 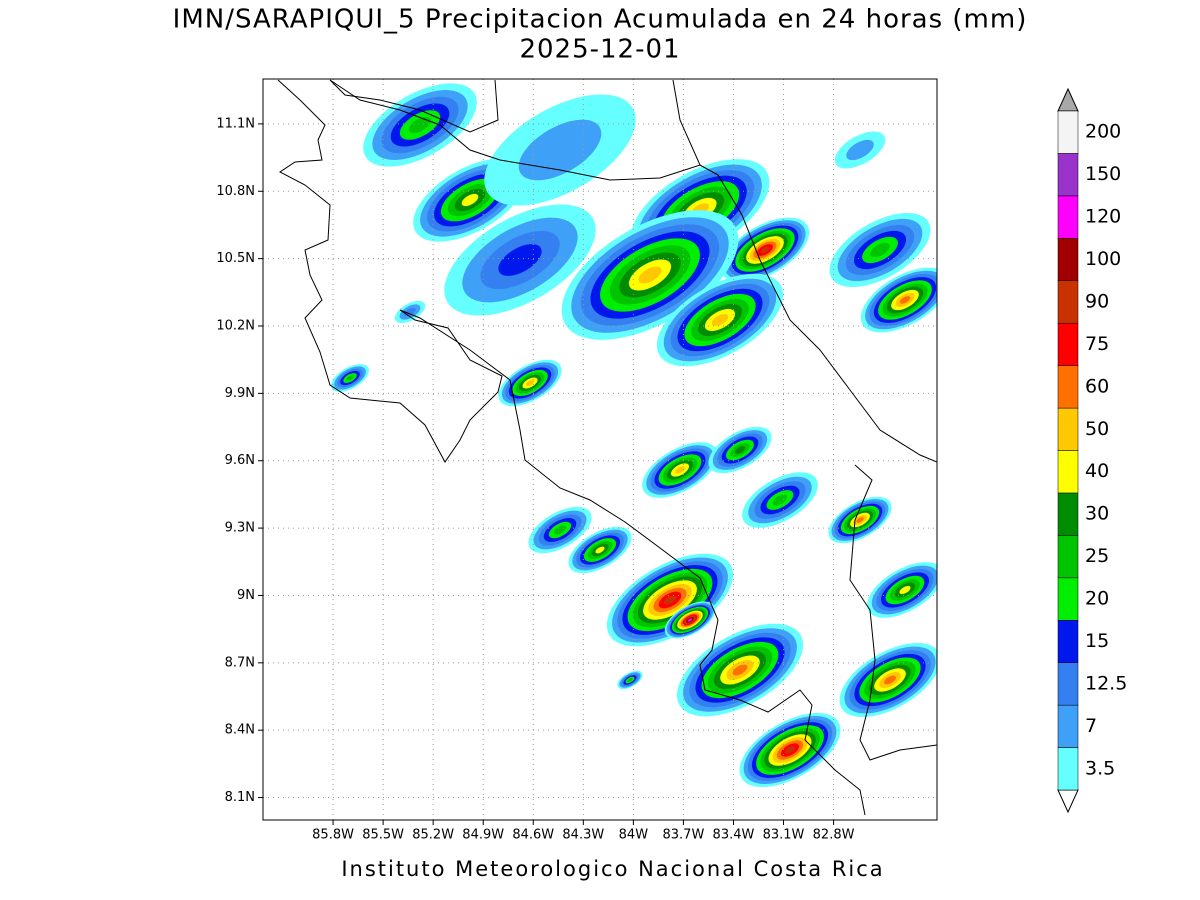 What do you see at coordinates (383, 835) in the screenshot?
I see `x-tick-label: 85.5W` at bounding box center [383, 835].